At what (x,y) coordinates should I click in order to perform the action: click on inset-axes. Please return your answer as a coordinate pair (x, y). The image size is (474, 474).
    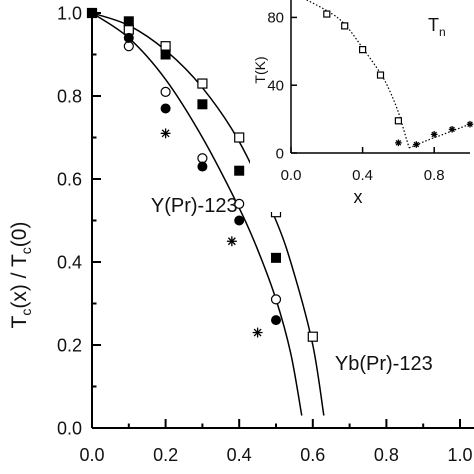
    Looking at the image, I should click on (380, 77).